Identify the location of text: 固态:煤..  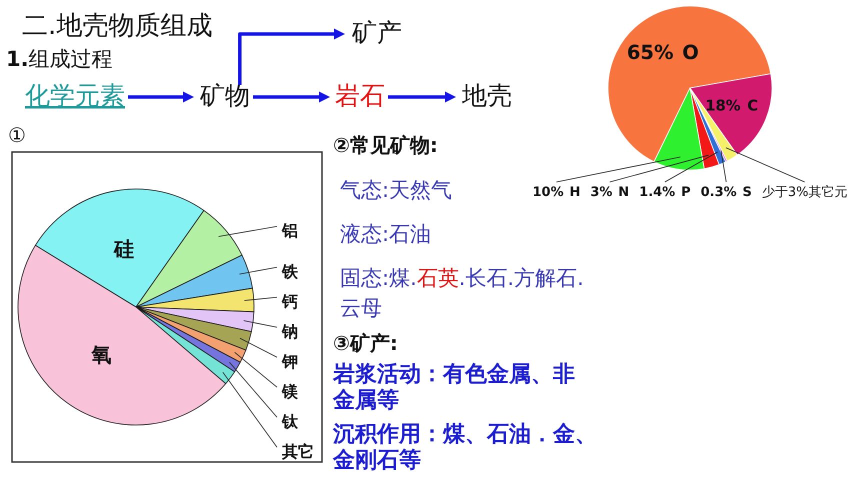
(378, 278).